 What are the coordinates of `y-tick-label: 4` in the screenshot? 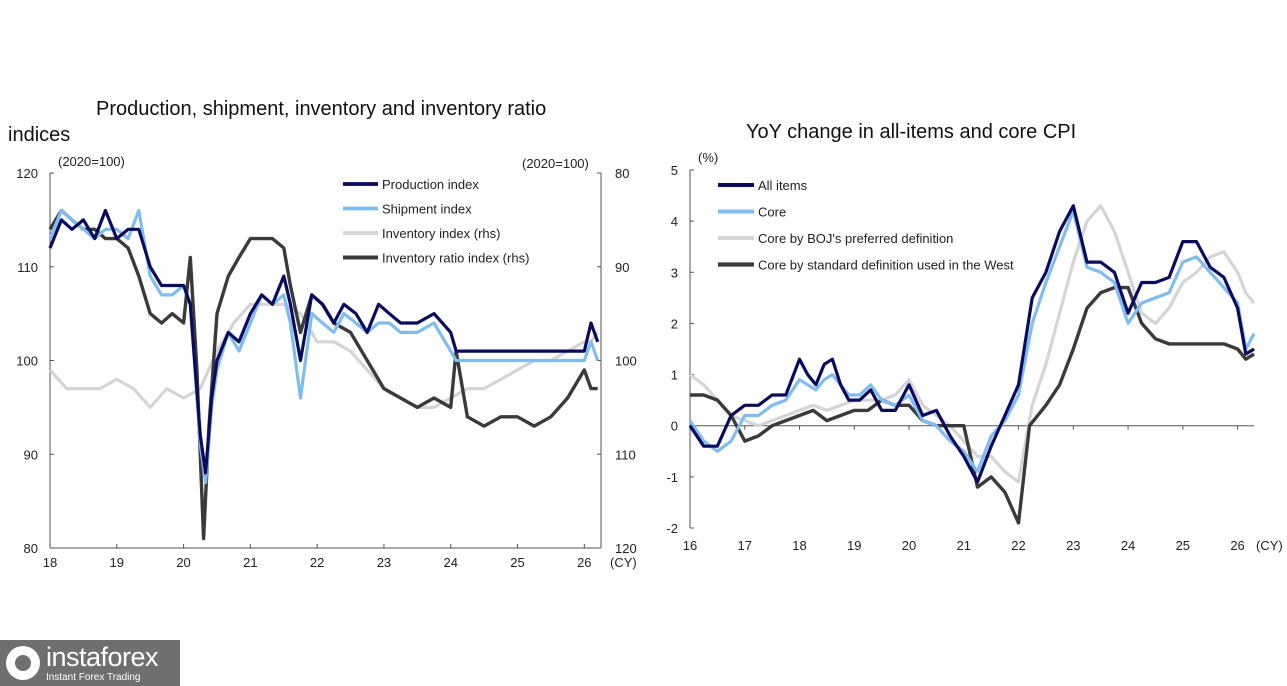 It's located at (674, 221).